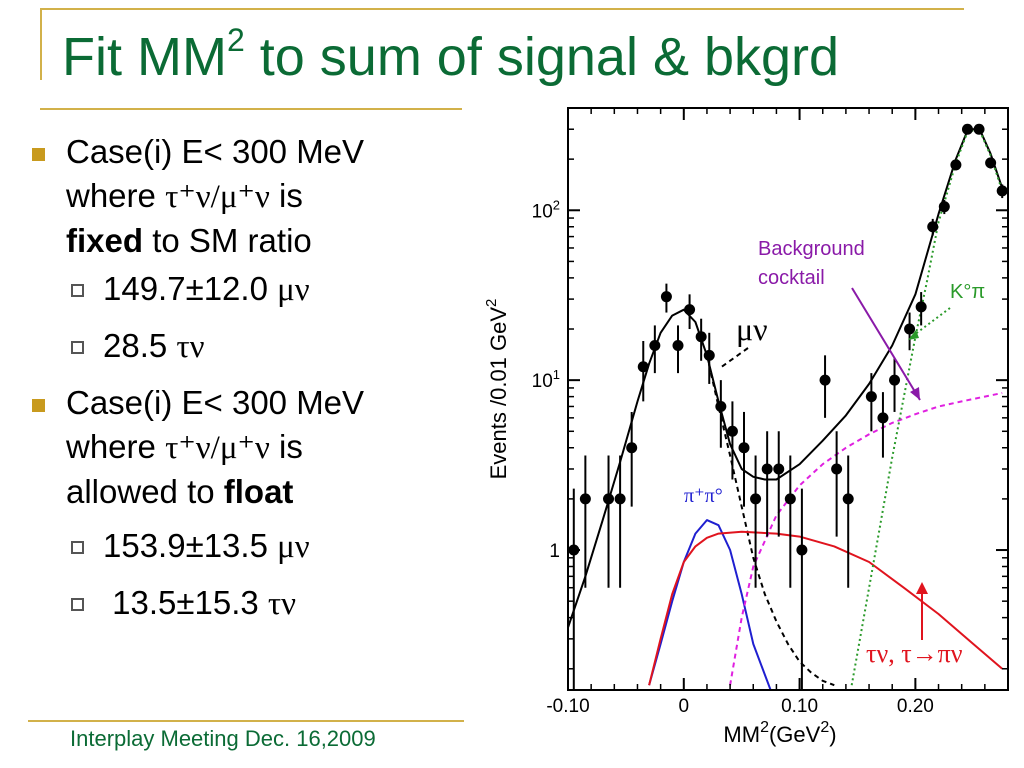 The width and height of the screenshot is (1024, 768). What do you see at coordinates (752, 329) in the screenshot?
I see `label-mu-nu: μν` at bounding box center [752, 329].